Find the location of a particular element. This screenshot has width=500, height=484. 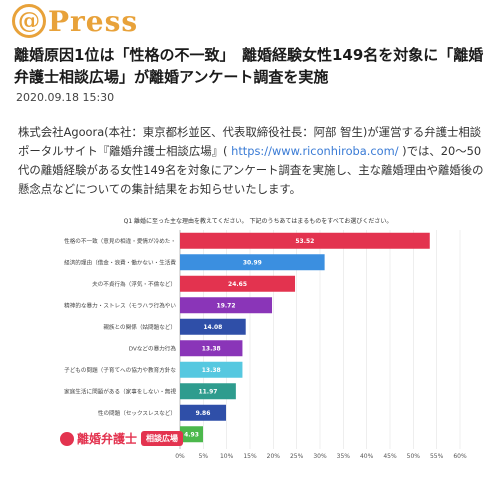

data-label: 19.72 is located at coordinates (226, 305).